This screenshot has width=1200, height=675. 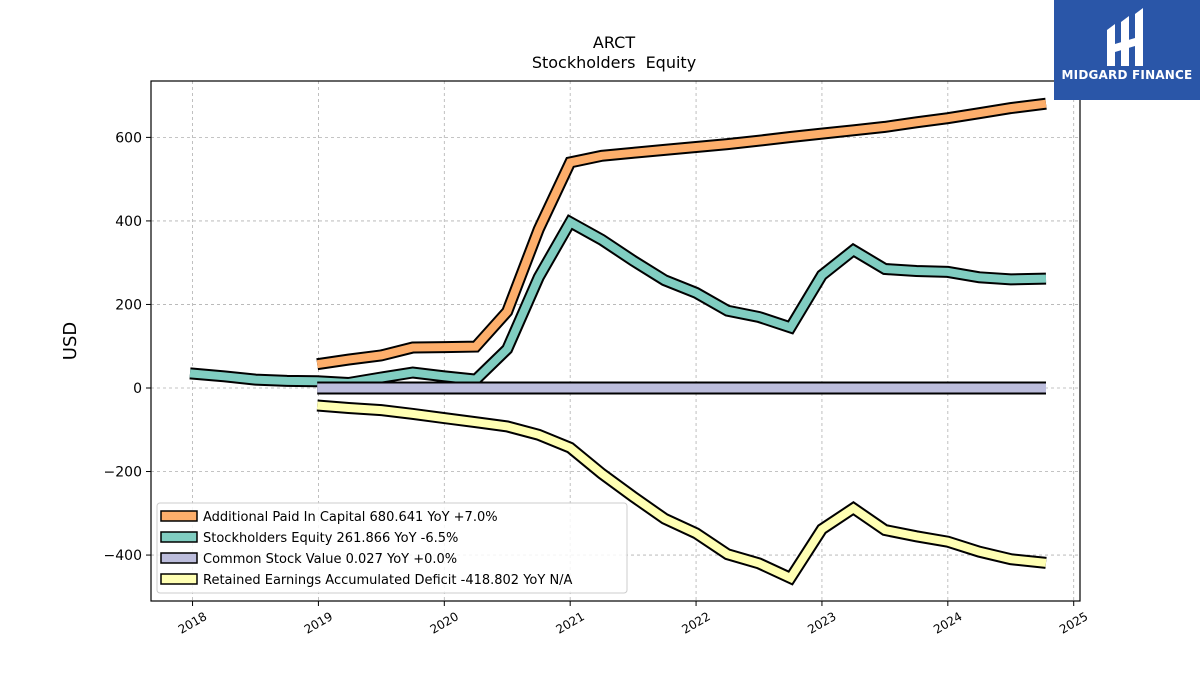 What do you see at coordinates (695, 622) in the screenshot?
I see `x-tick-label: 2022` at bounding box center [695, 622].